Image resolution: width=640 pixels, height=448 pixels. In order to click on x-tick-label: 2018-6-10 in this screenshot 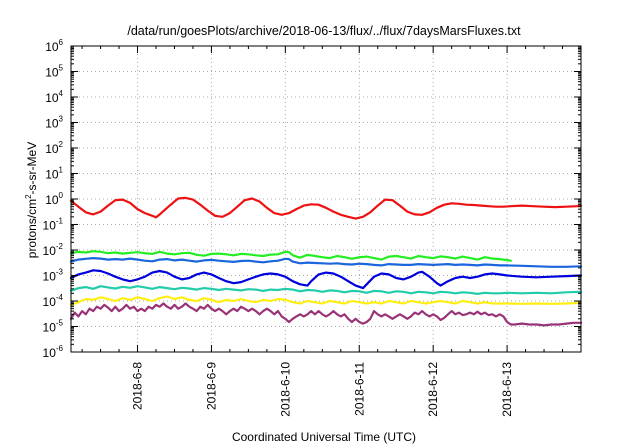, I will do `click(285, 389)`.